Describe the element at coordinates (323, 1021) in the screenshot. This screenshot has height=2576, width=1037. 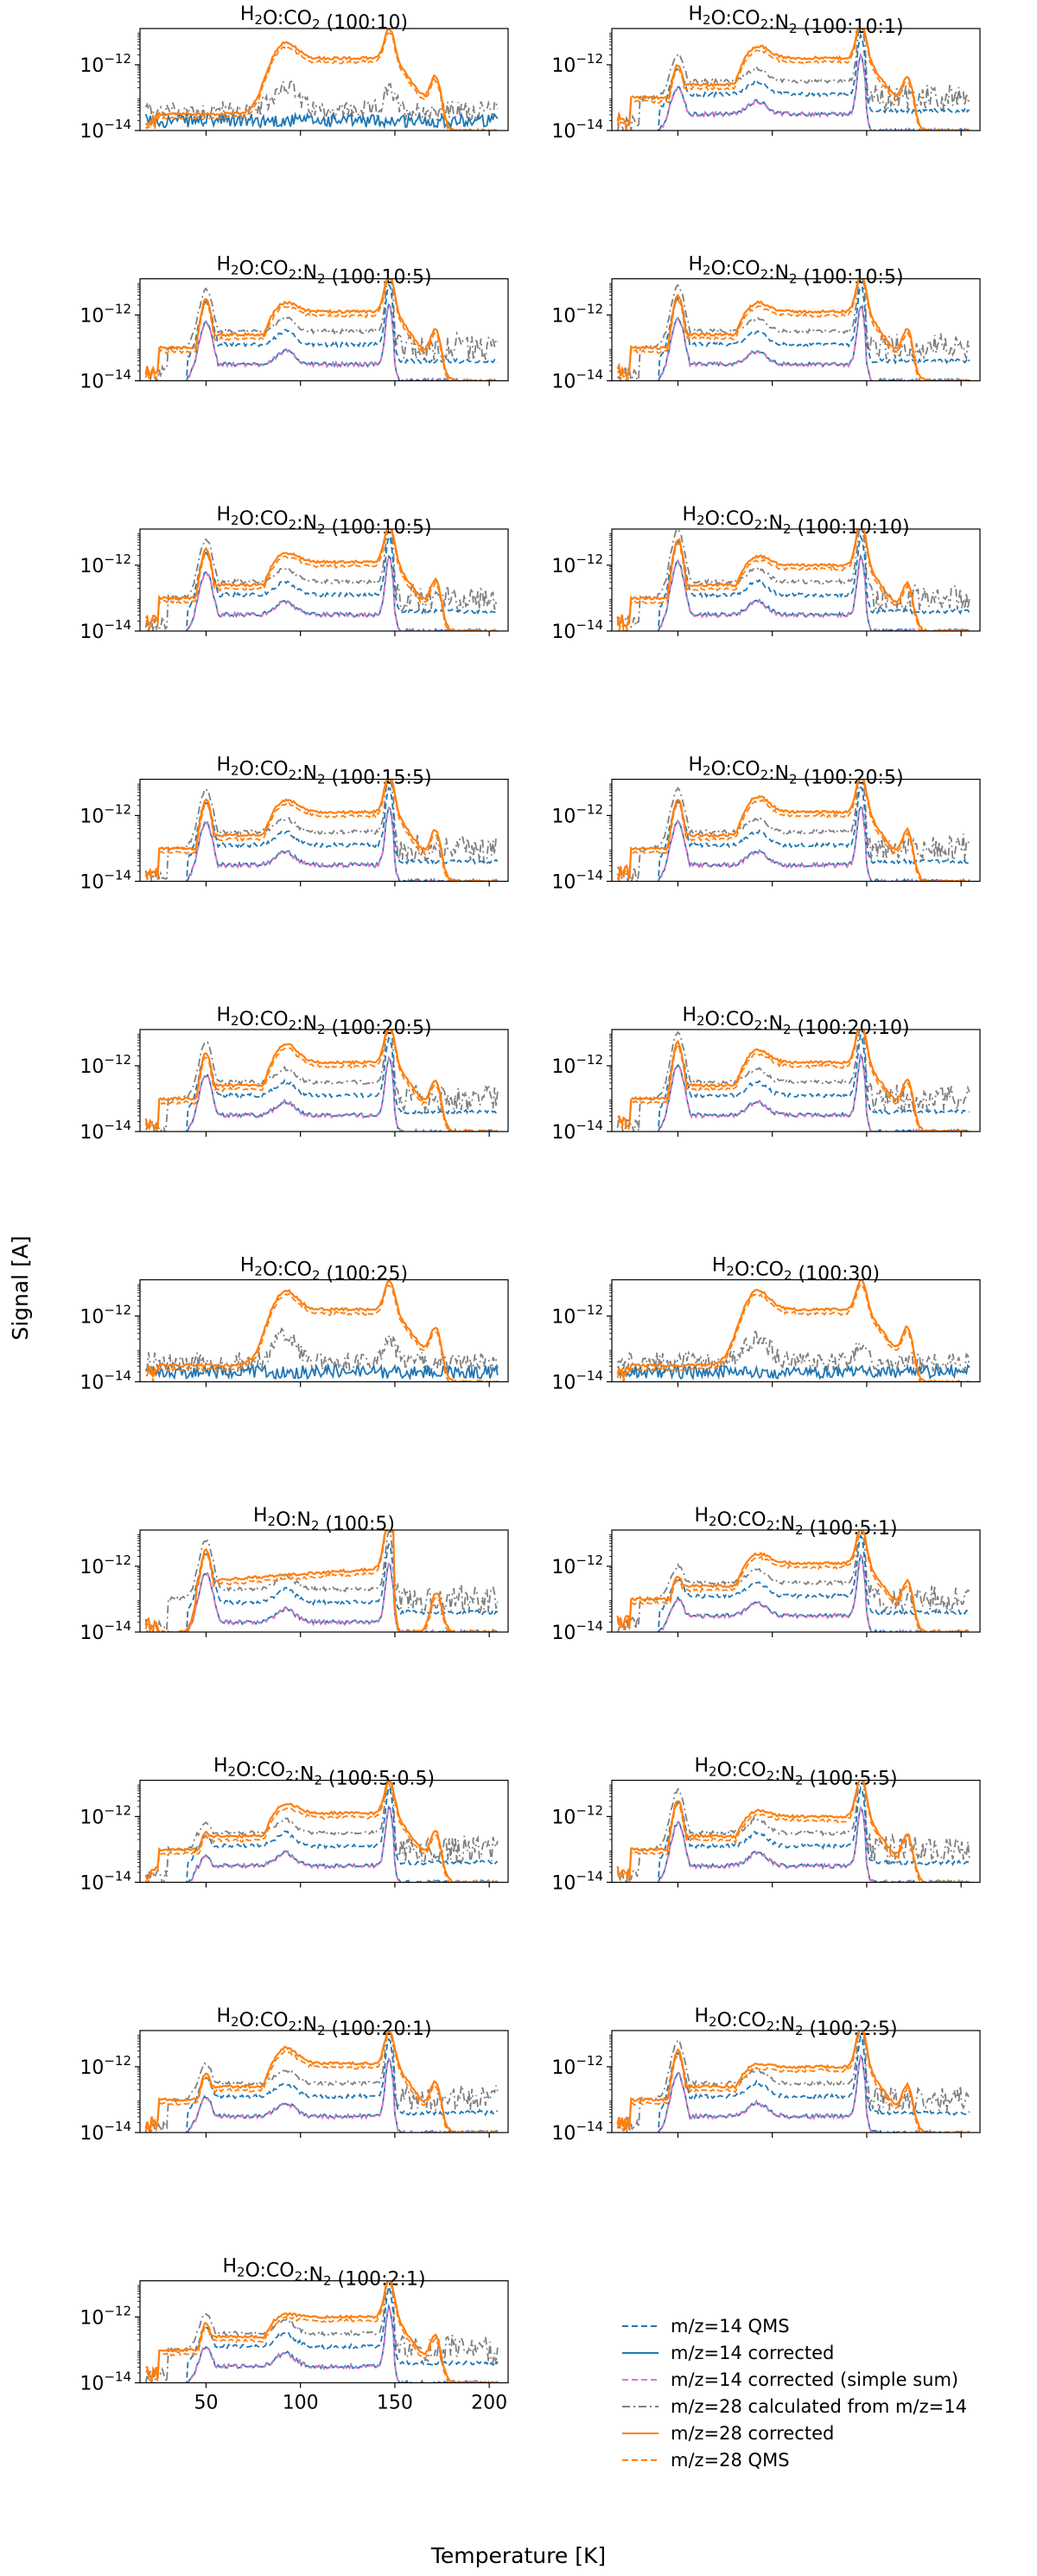
I see `panel-title: H2O:CO2:N2 (100:20:5)` at that location.